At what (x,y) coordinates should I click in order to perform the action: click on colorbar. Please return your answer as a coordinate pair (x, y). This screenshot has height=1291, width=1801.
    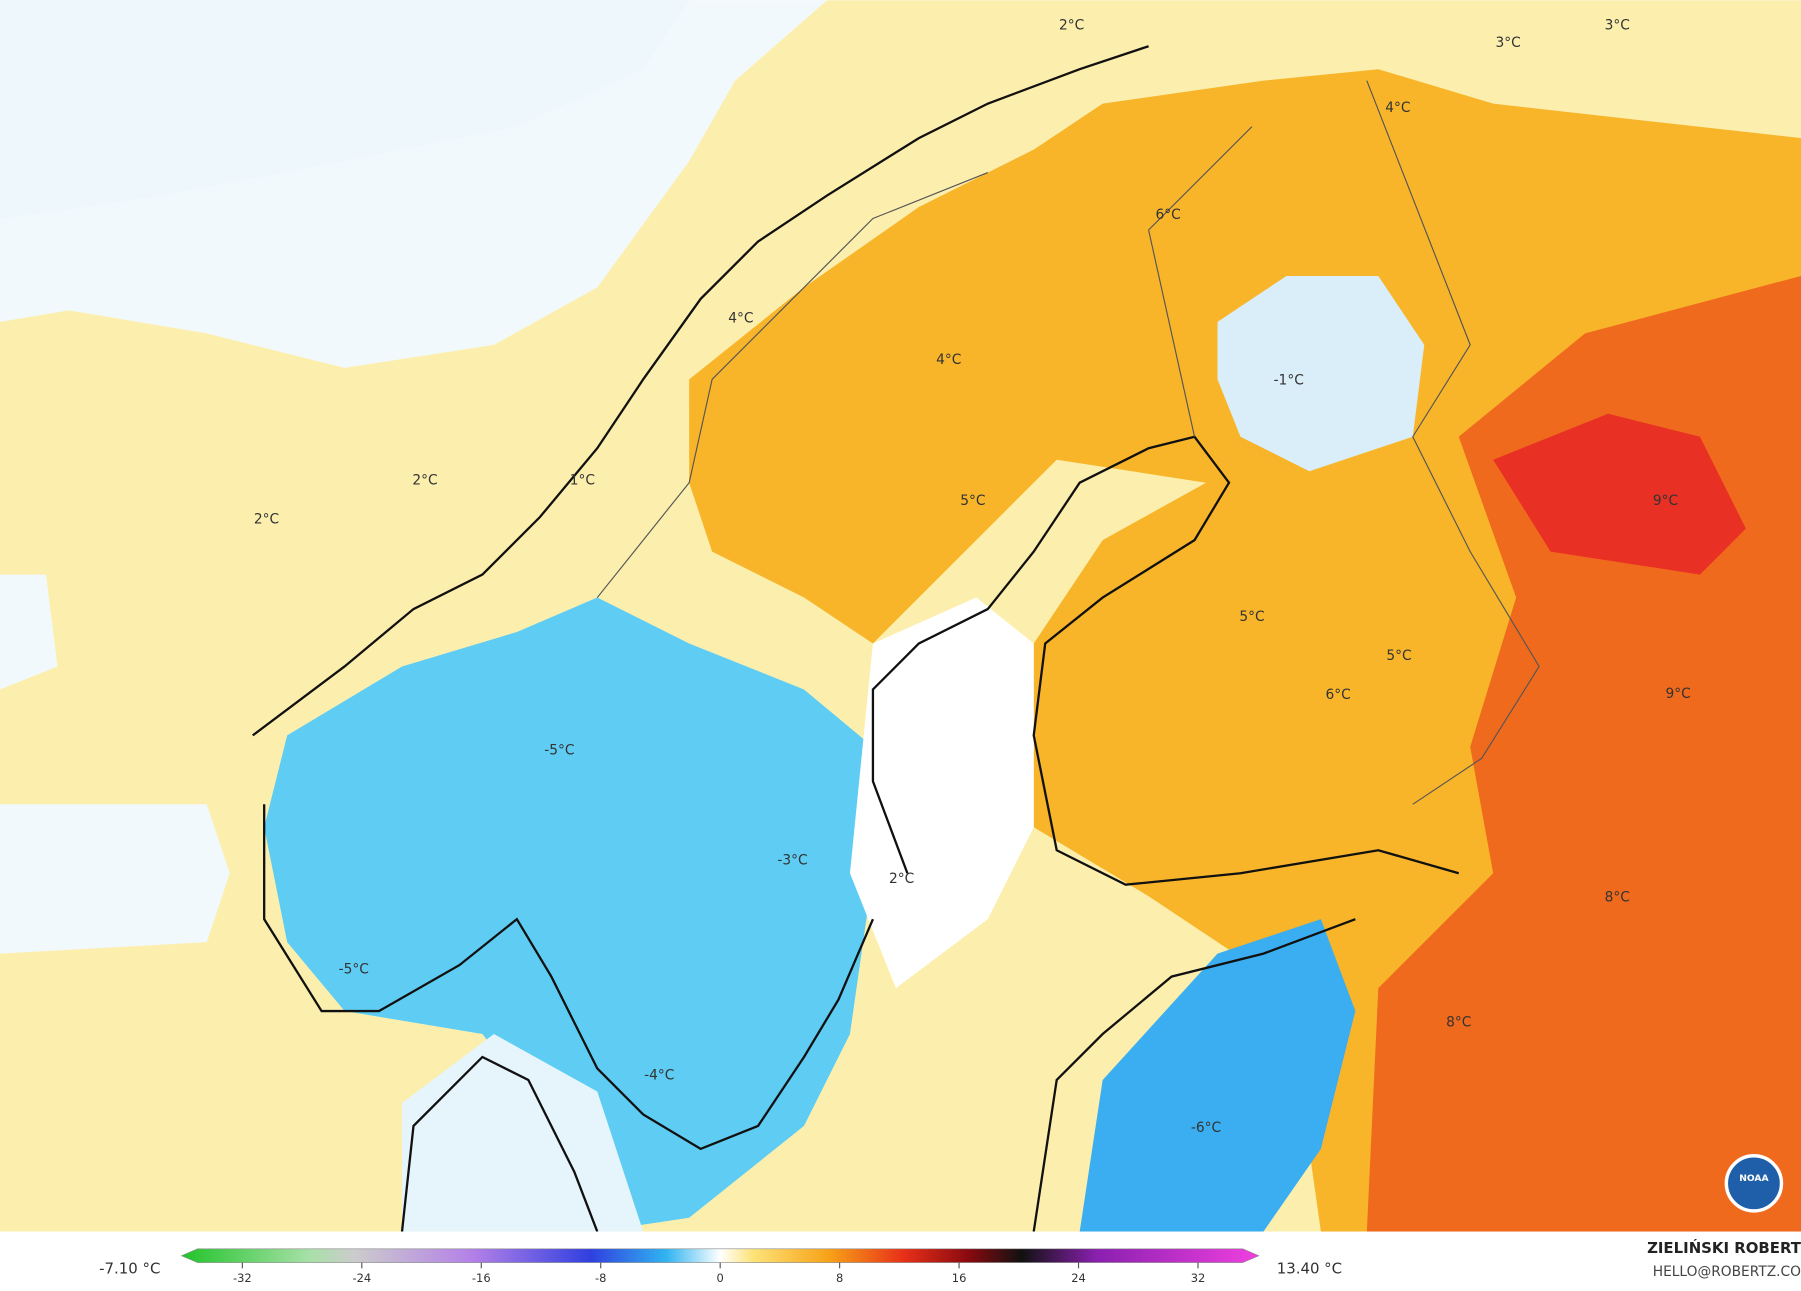
    Looking at the image, I should click on (720, 1255).